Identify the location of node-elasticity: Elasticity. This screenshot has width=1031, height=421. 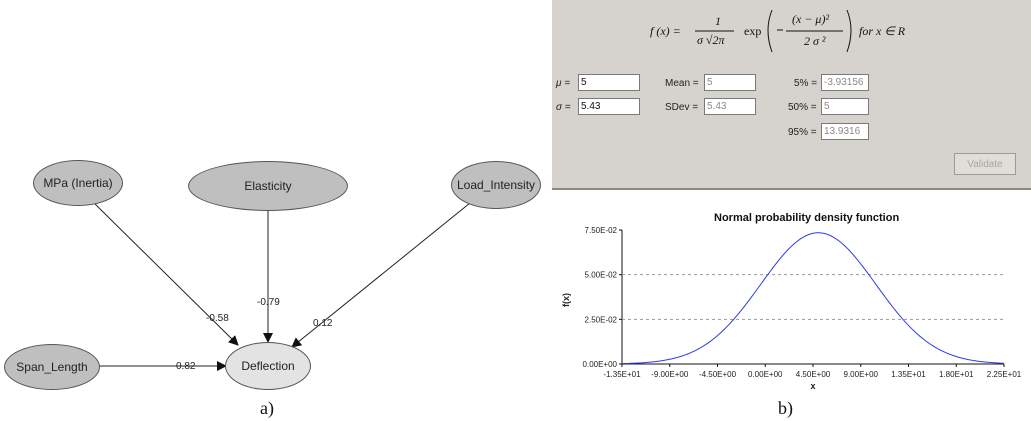
(268, 186).